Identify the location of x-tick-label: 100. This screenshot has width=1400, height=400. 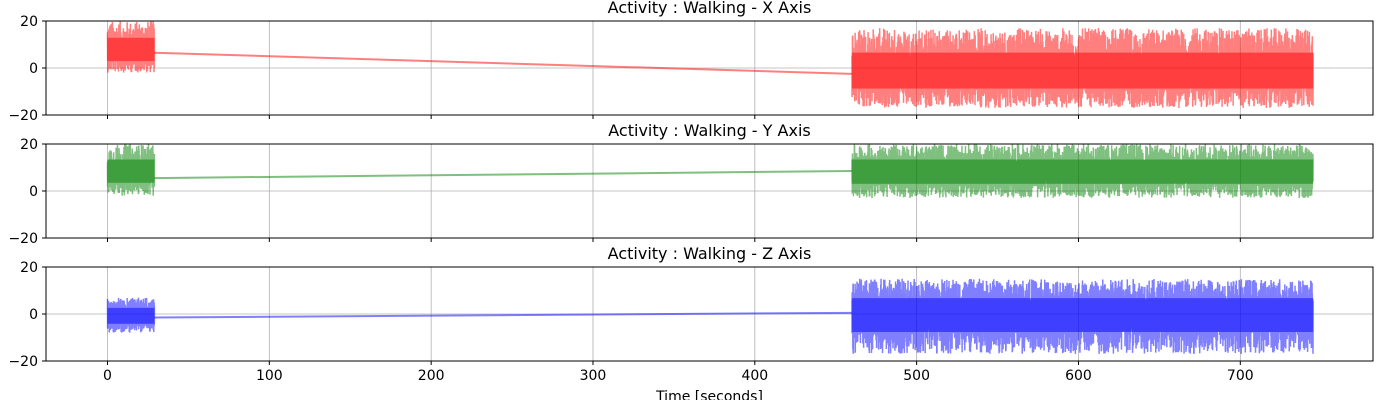
(269, 376).